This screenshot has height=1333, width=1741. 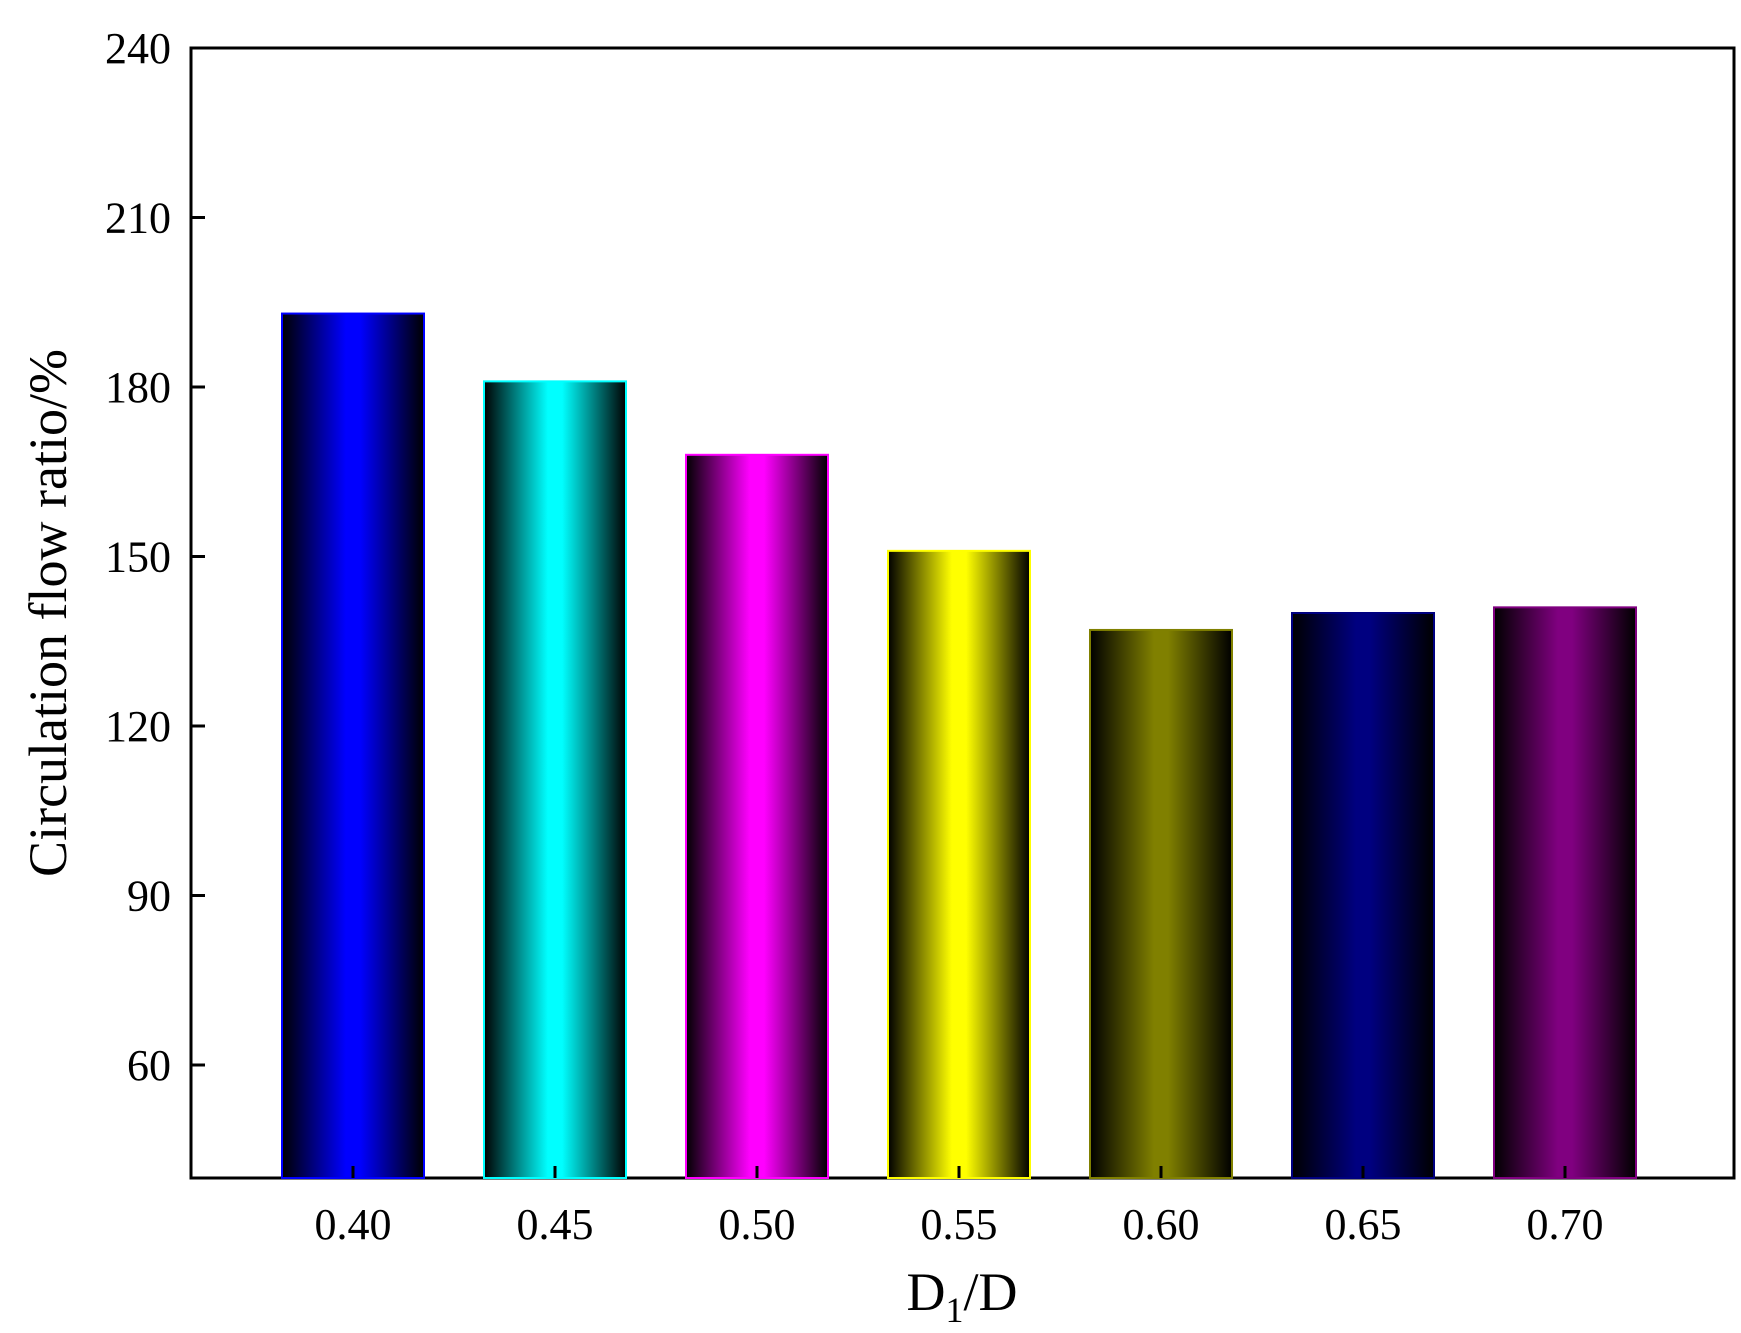 I want to click on y-tick-label: 90, so click(x=149, y=896).